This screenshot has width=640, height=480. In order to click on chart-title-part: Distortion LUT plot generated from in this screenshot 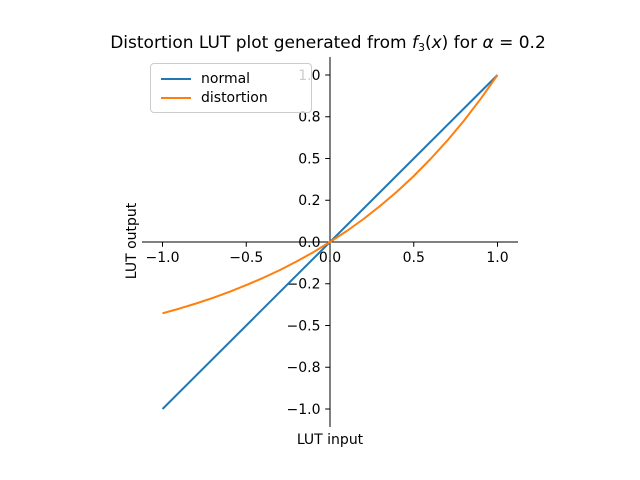, I will do `click(261, 43)`.